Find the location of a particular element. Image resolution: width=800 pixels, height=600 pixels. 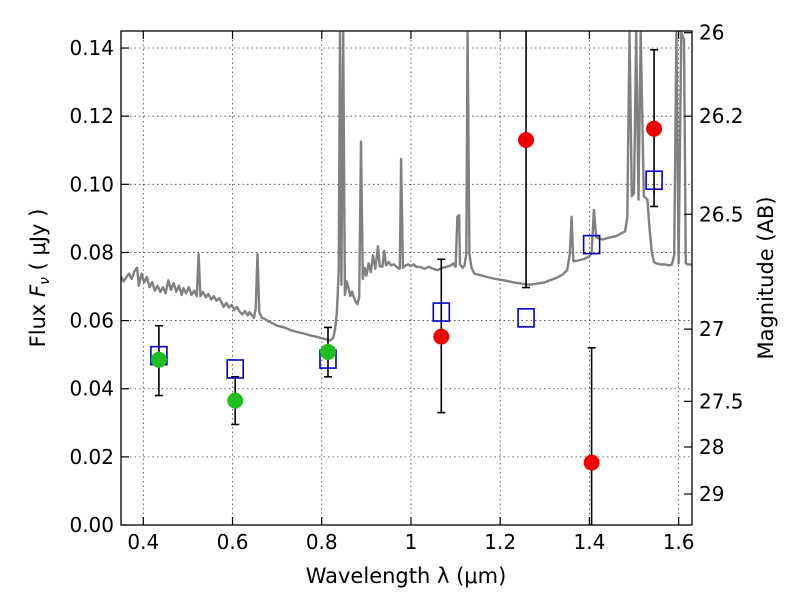

x-tick-label: 0.4 is located at coordinates (143, 542).